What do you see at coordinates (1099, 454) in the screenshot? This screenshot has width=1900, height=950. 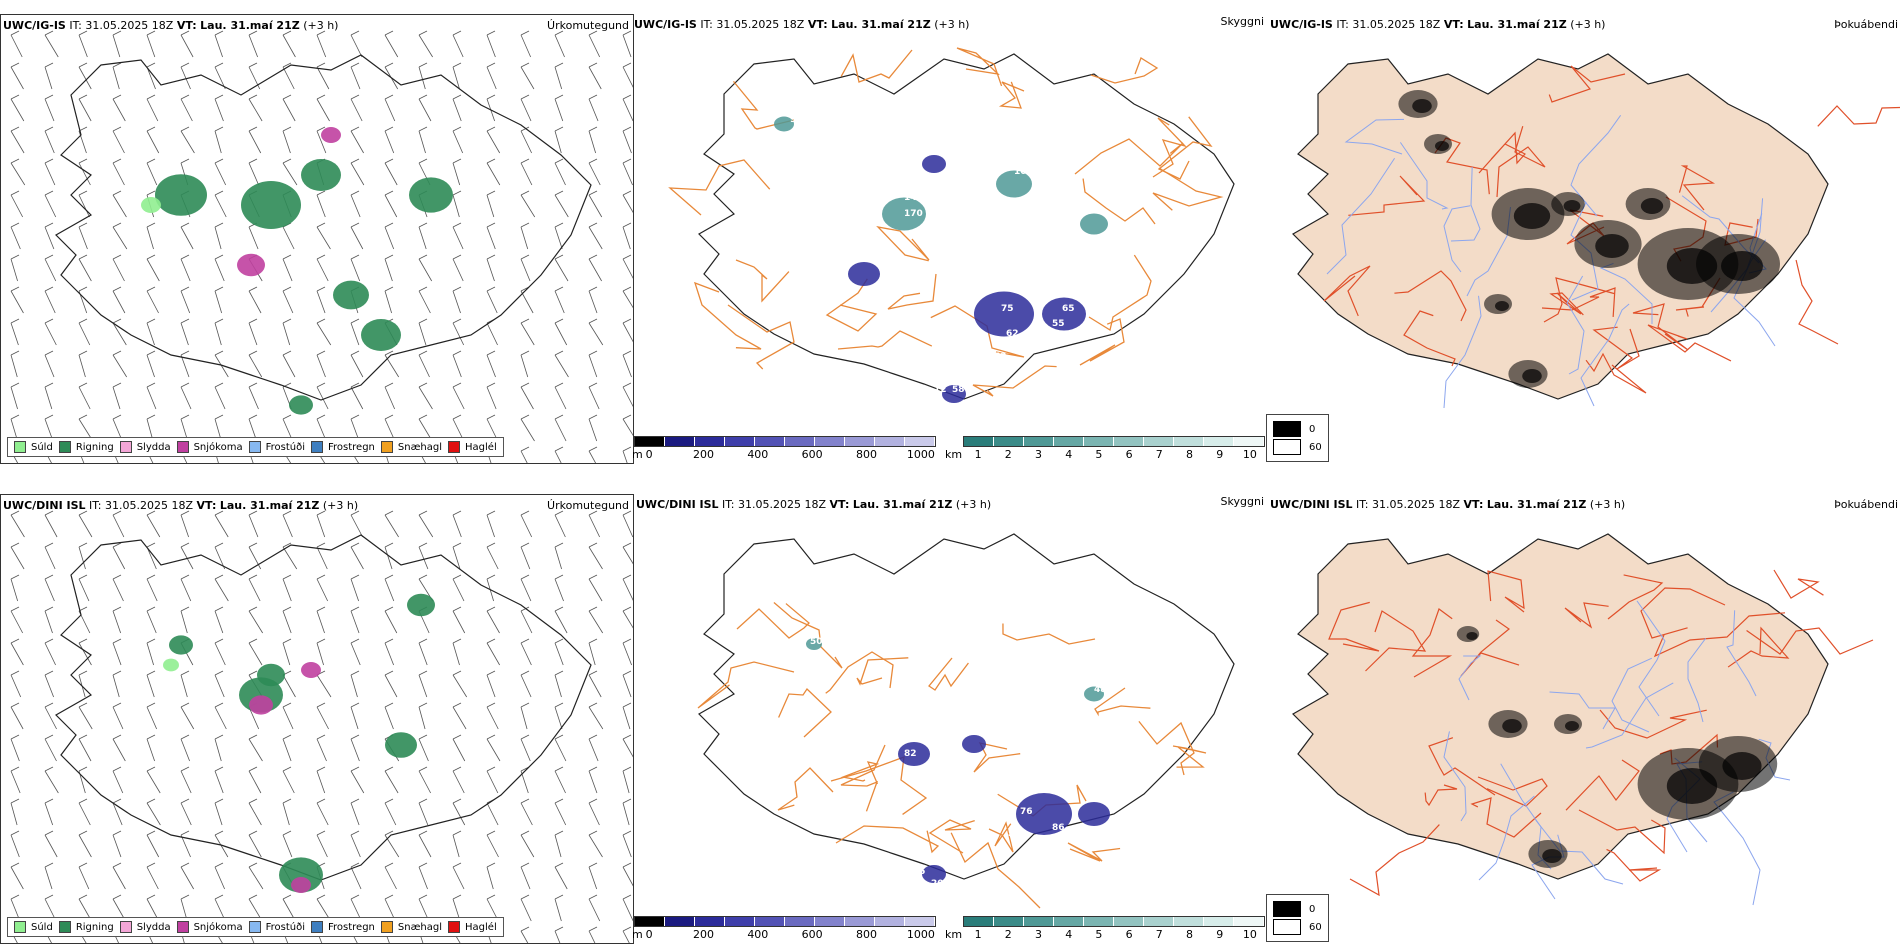 I see `km-tick: 5` at bounding box center [1099, 454].